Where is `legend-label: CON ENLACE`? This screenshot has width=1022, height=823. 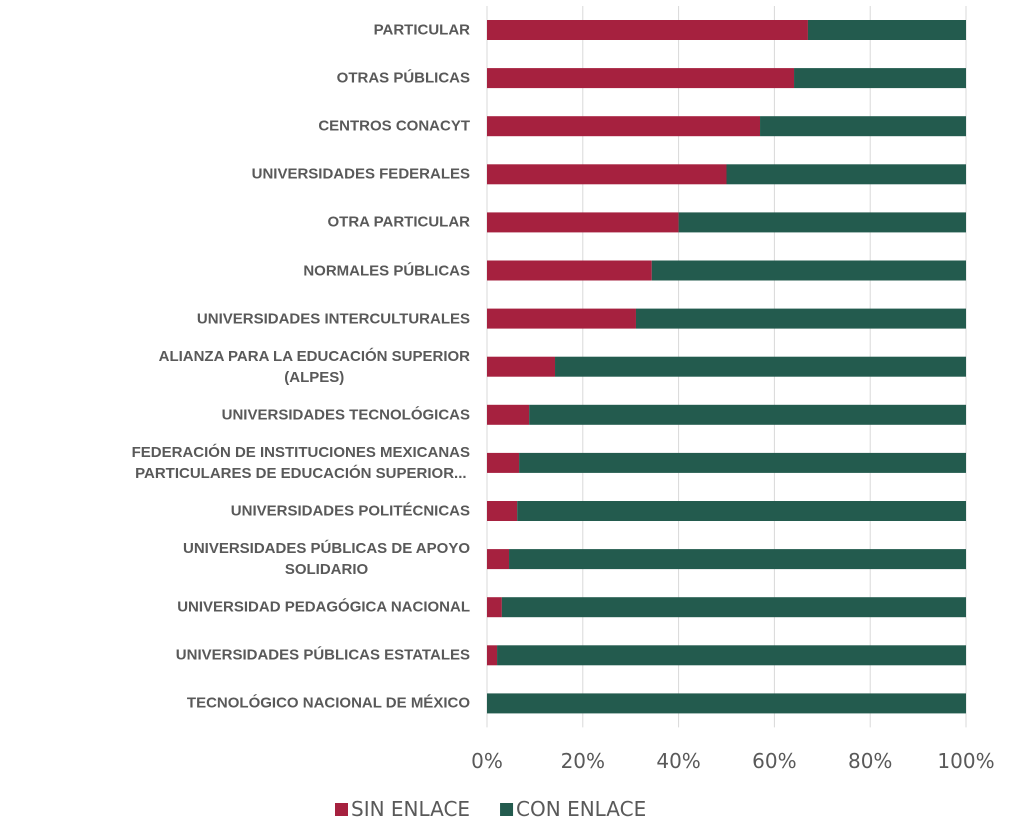 legend-label: CON ENLACE is located at coordinates (581, 809).